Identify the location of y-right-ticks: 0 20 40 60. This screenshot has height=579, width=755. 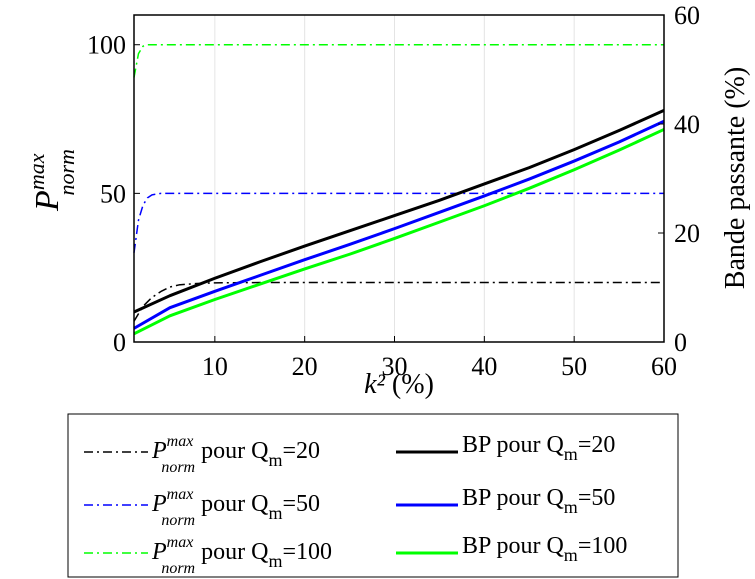
(679, 179).